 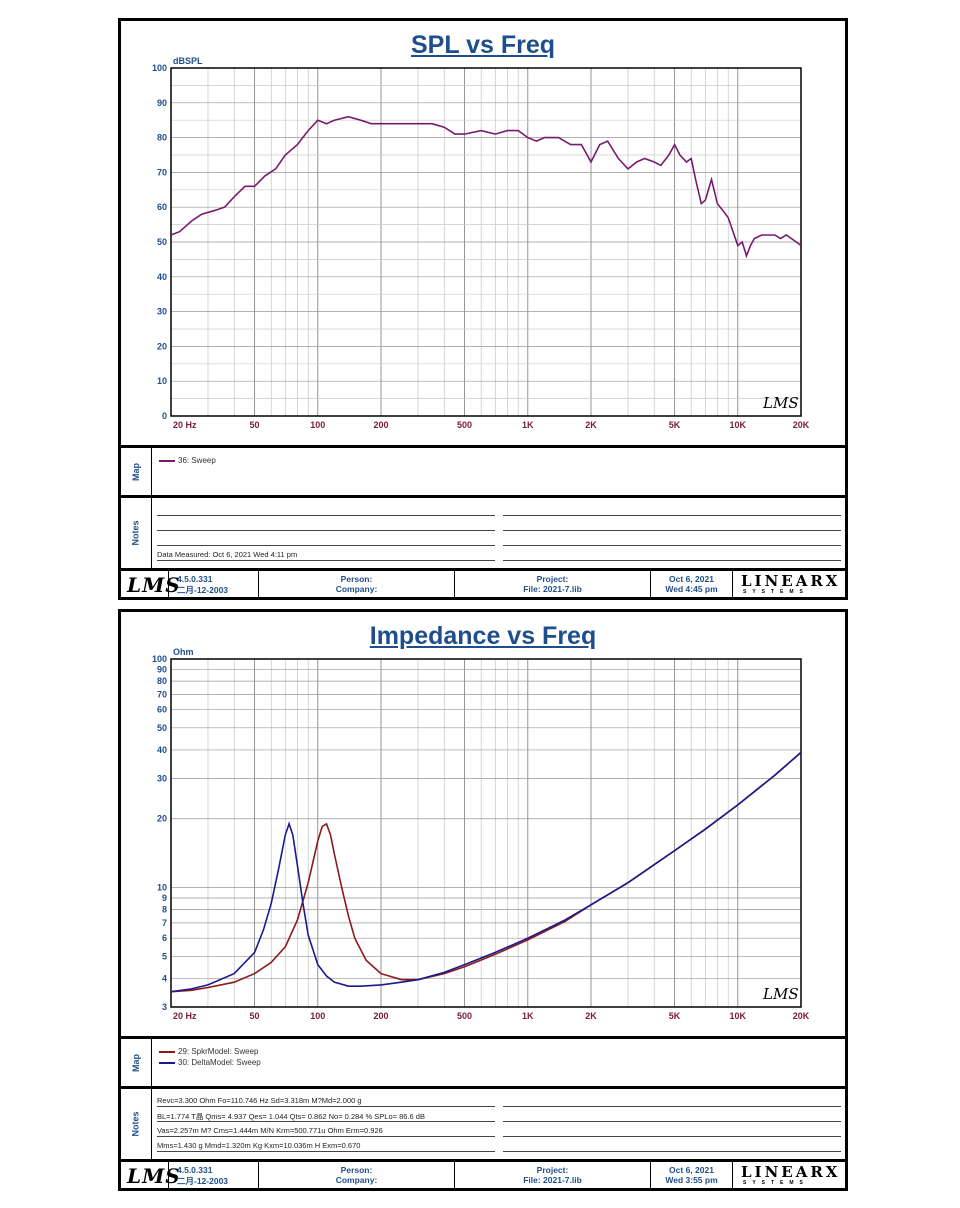 I want to click on lms-logo: LMS, so click(x=154, y=585).